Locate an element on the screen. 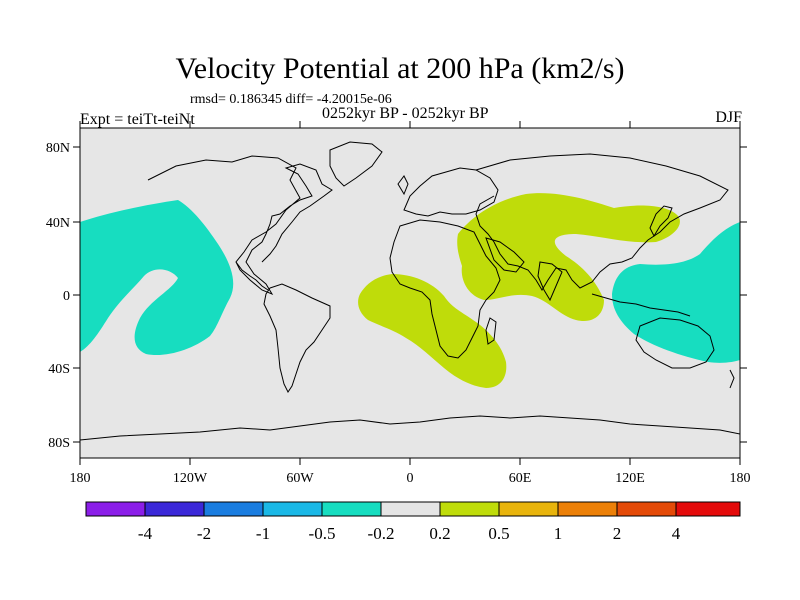 This screenshot has height=600, width=800. colorbar-label: -4 is located at coordinates (145, 533).